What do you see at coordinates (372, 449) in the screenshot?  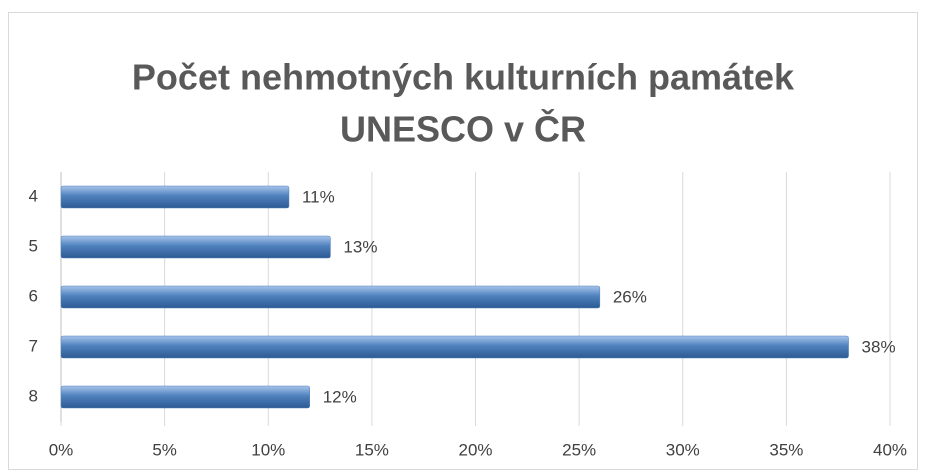 I see `x-tick-label: 15%` at bounding box center [372, 449].